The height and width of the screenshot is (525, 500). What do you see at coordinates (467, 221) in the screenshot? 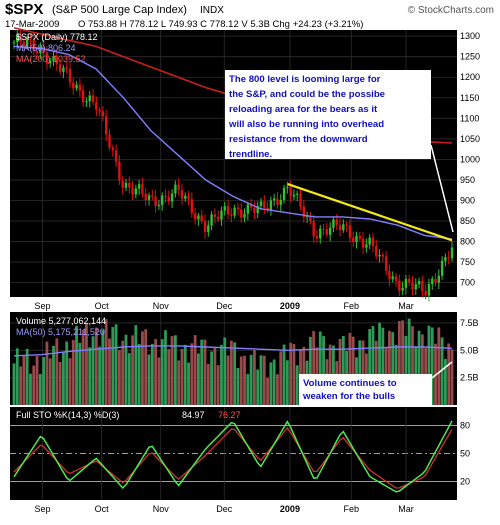
I see `price-axis-label: 850` at bounding box center [467, 221].